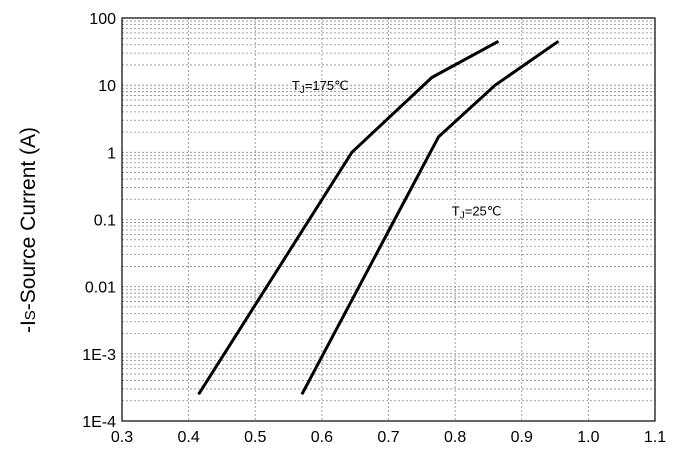 The width and height of the screenshot is (682, 451). I want to click on y-tick-labels: 1E-4 1E-3 0.01 0.1 1 10 100, so click(99, 221).